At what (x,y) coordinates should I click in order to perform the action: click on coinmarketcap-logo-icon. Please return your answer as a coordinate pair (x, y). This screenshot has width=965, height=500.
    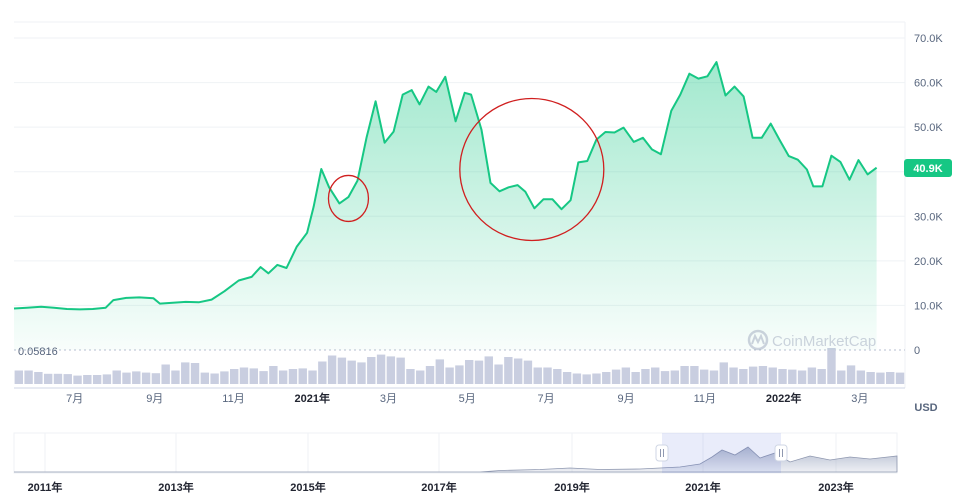
    Looking at the image, I should click on (758, 340).